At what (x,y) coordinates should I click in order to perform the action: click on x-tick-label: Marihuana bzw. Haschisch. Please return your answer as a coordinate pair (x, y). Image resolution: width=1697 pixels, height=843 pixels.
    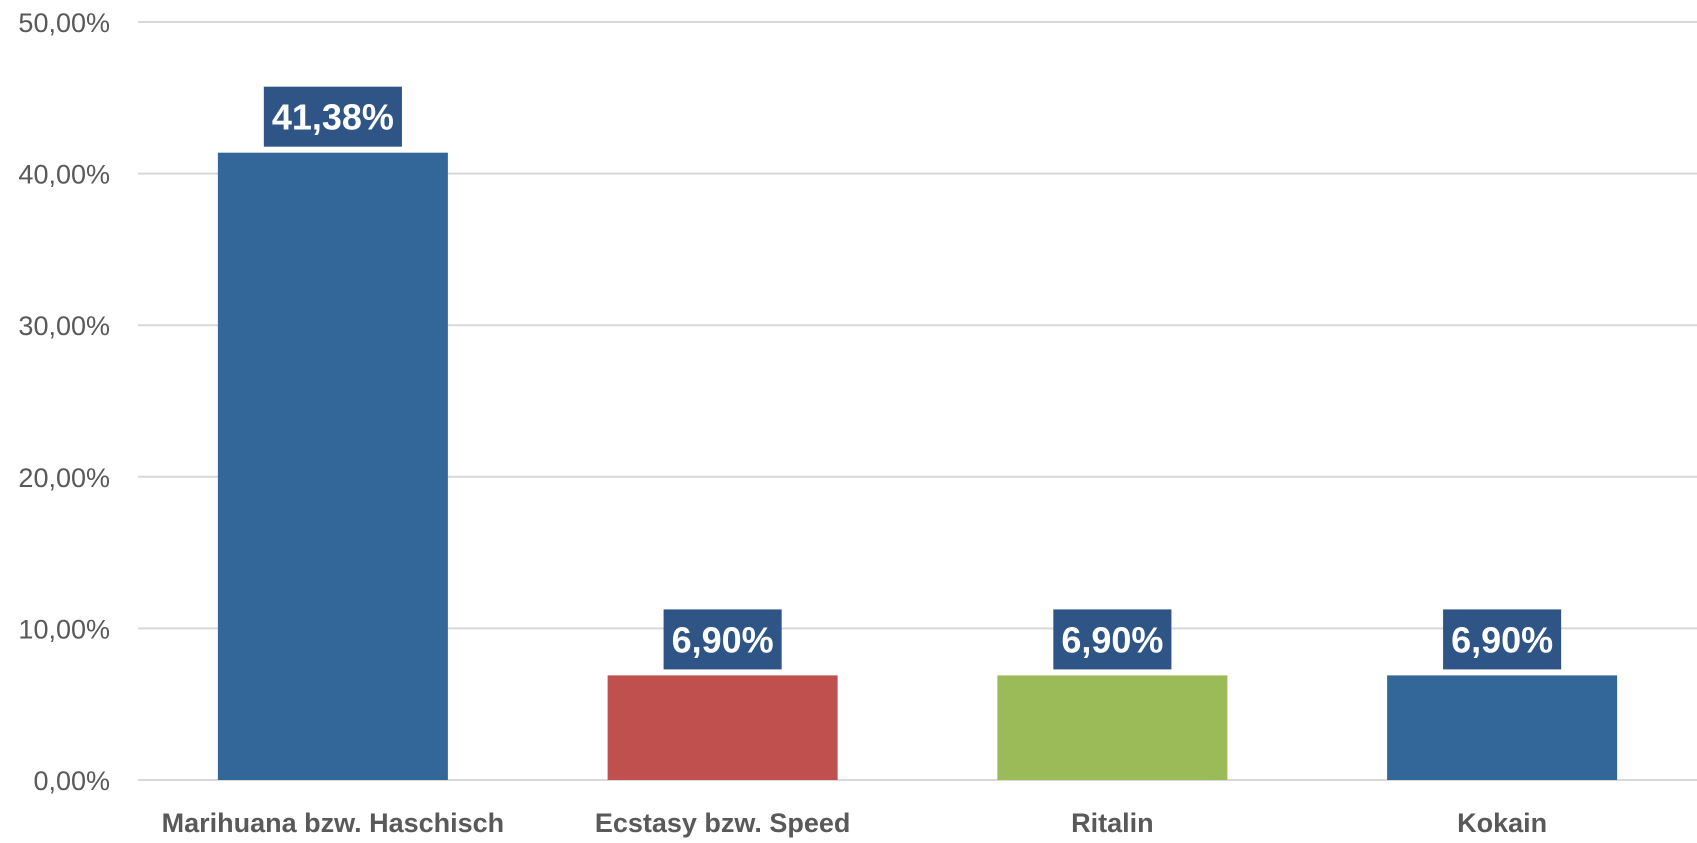
    Looking at the image, I should click on (333, 823).